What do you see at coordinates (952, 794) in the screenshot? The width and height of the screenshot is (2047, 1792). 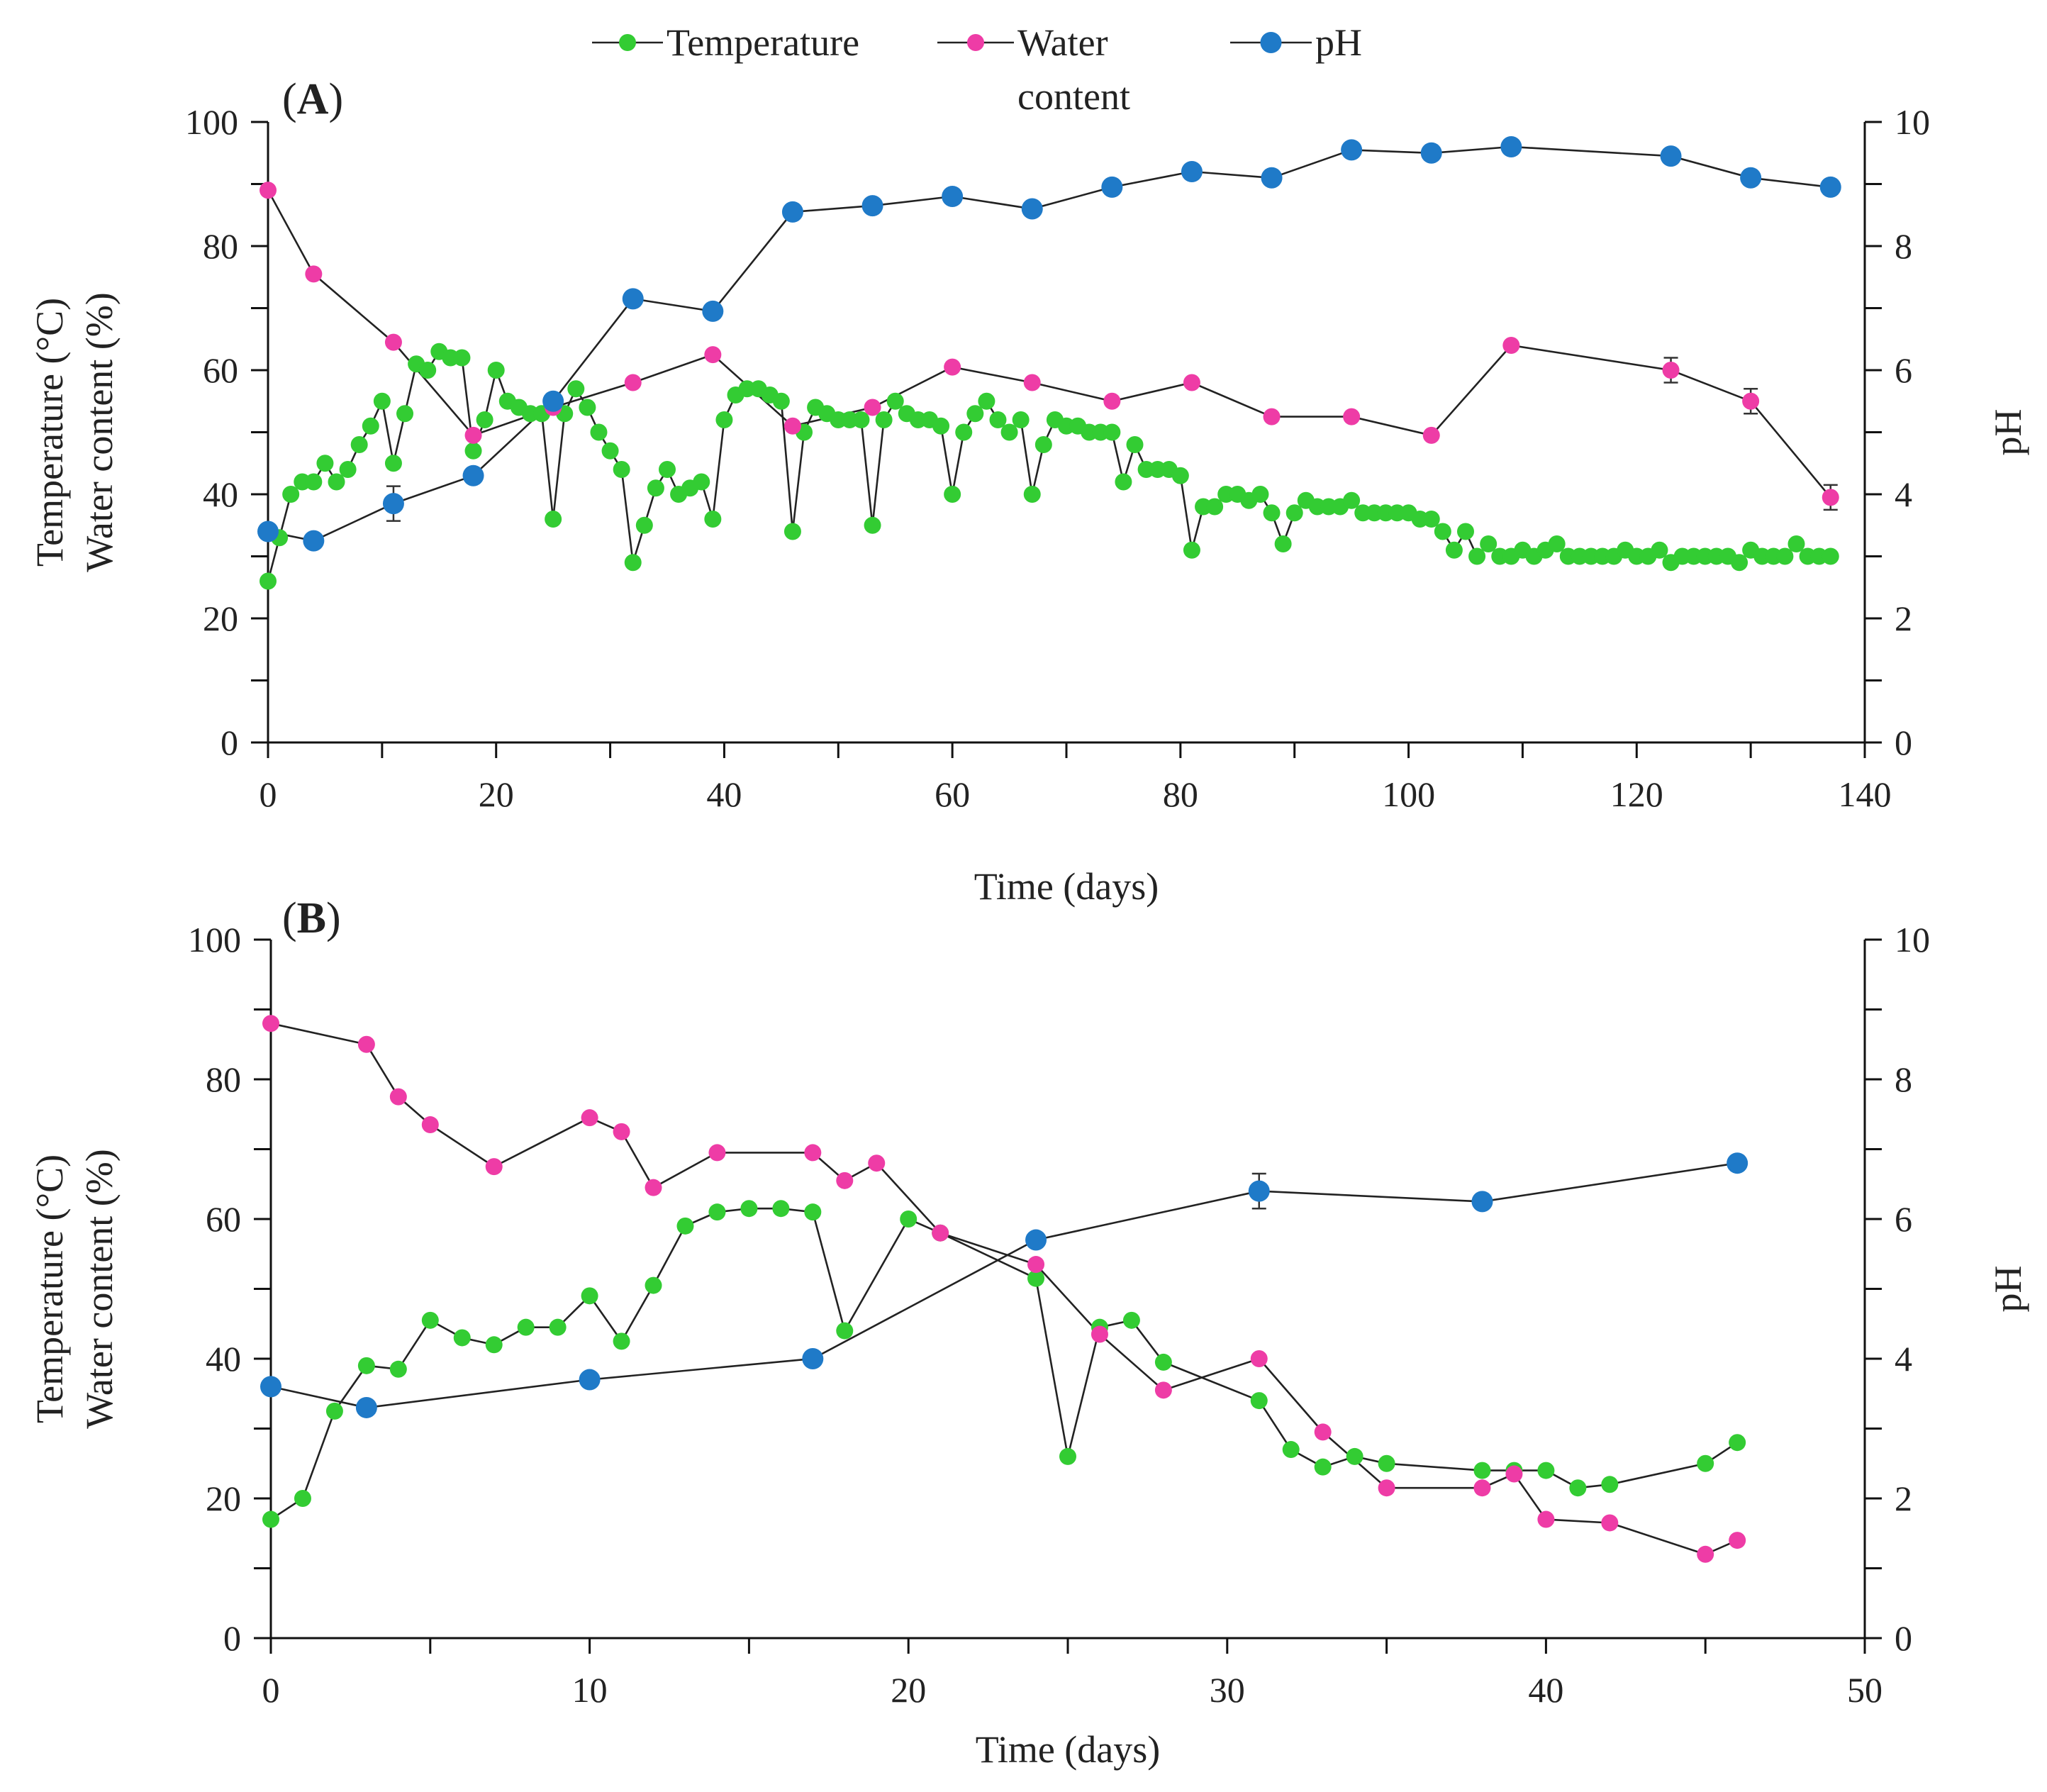 I see `panel-a-x-tick-label: 60` at bounding box center [952, 794].